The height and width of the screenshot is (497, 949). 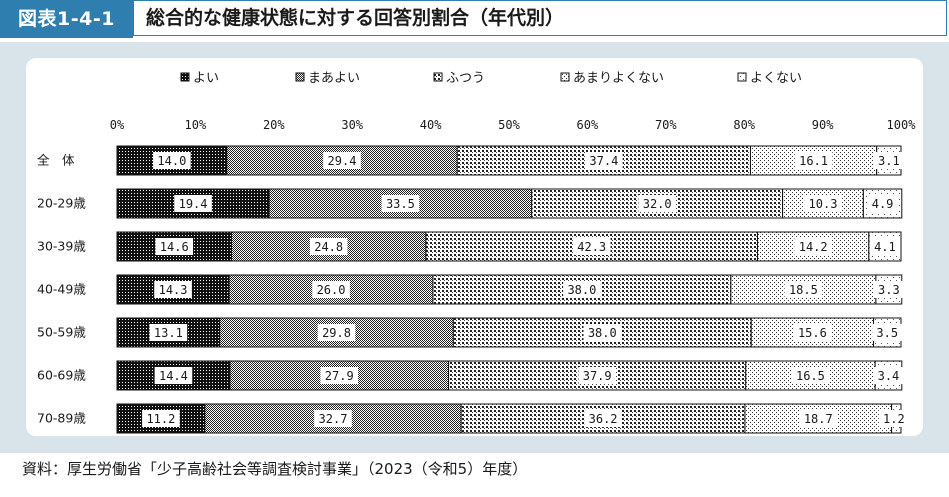 What do you see at coordinates (510, 160) in the screenshot?
I see `bar-row: 14.0 29.4 37.4 16.1 3.1` at bounding box center [510, 160].